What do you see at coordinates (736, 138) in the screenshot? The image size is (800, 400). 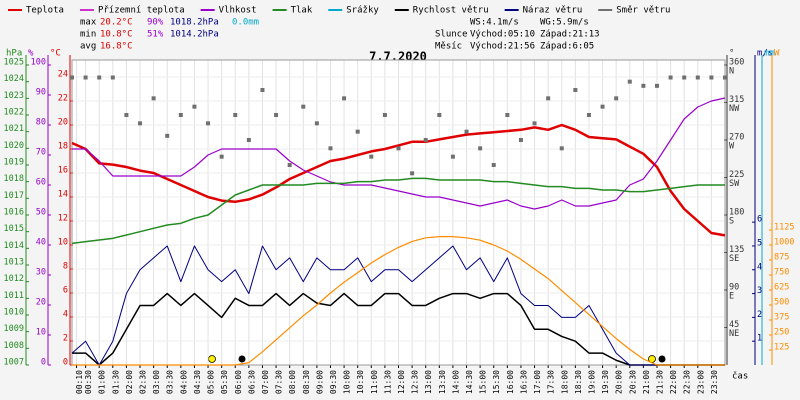 I see `y-tick-label: 270` at bounding box center [736, 138].